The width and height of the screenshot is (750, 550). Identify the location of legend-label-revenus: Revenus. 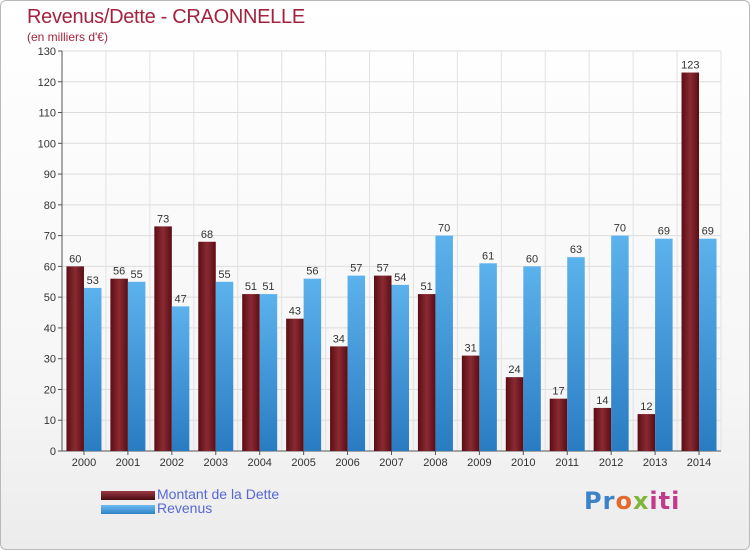
(185, 508).